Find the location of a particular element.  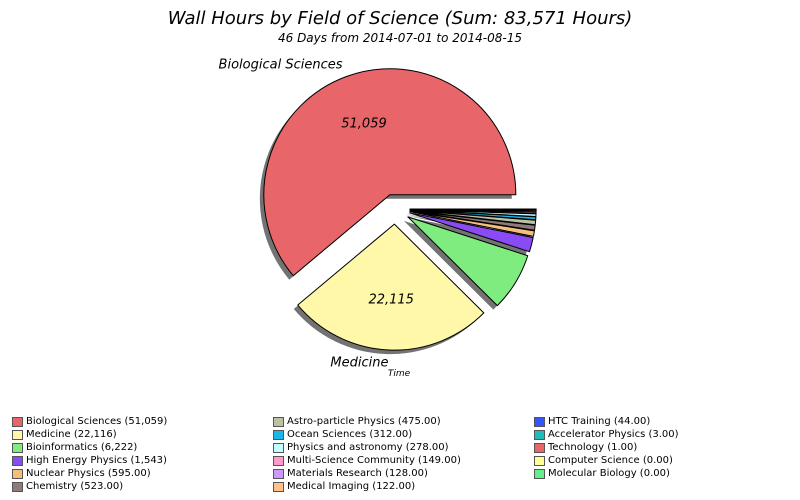

slice-value-label: 22,115 is located at coordinates (391, 300).